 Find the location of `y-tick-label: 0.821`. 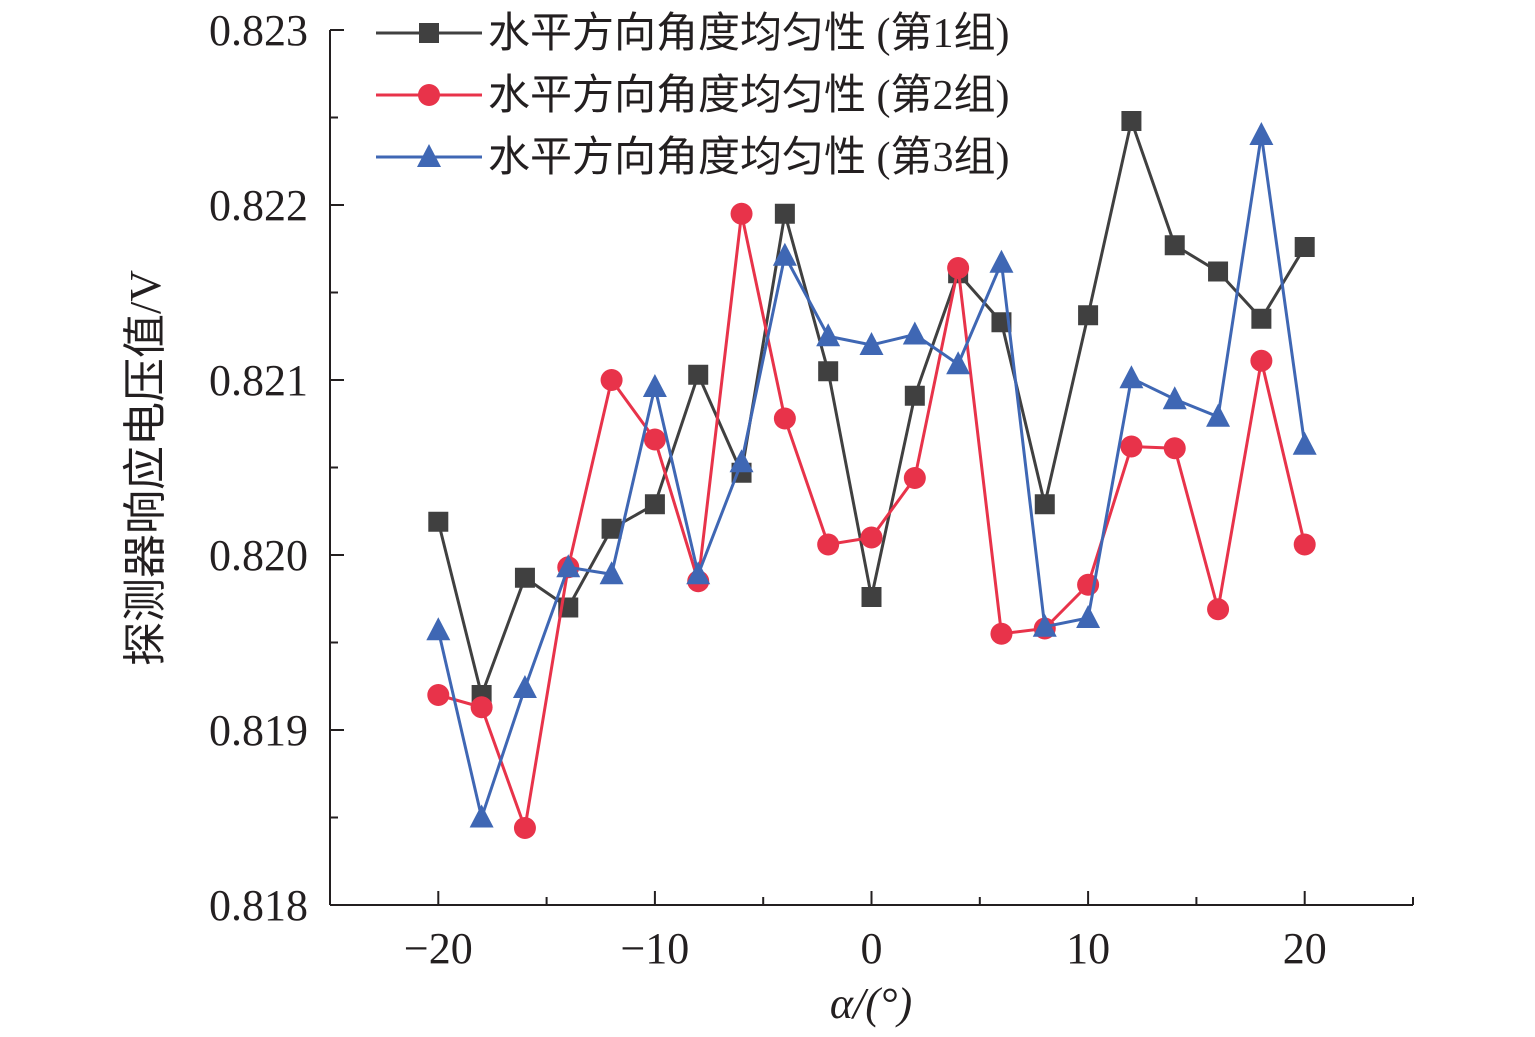

y-tick-label: 0.821 is located at coordinates (258, 380).